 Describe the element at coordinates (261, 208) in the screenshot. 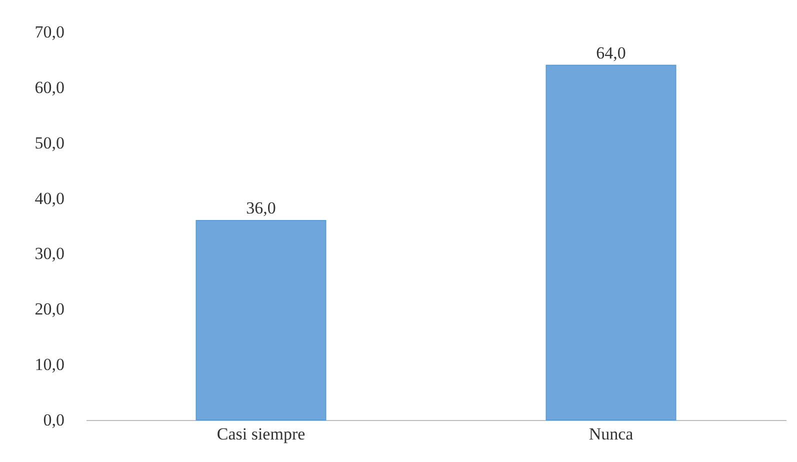

I see `data-label: 36,0` at that location.